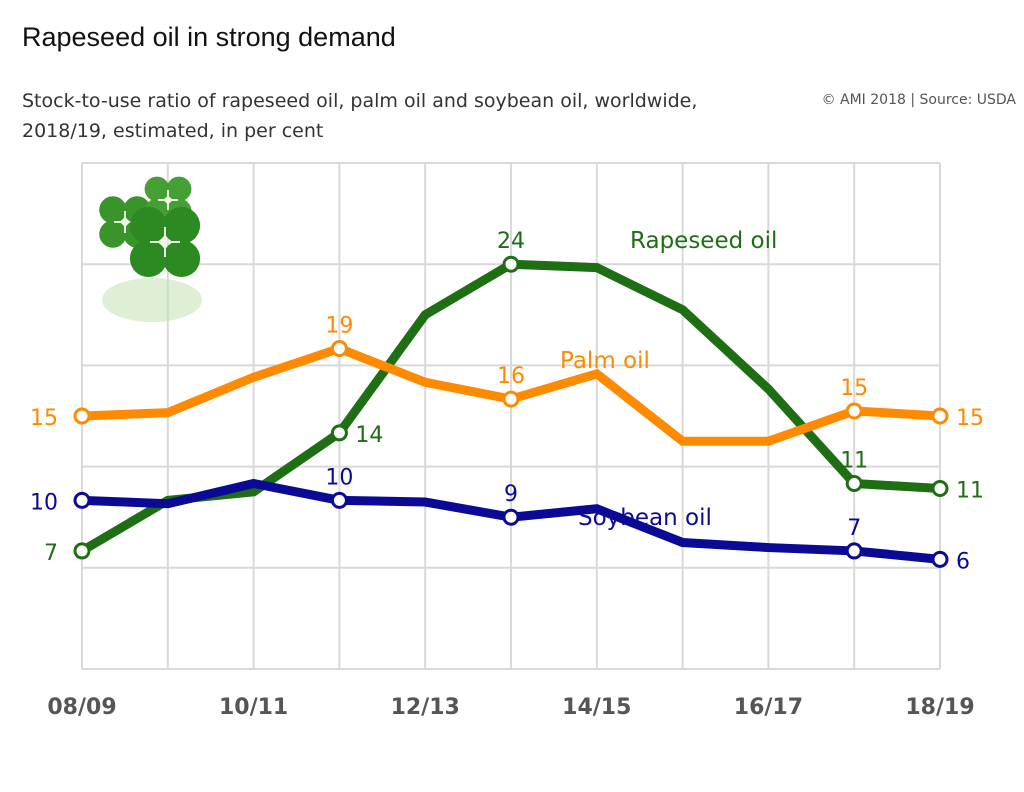 This screenshot has width=1024, height=792. I want to click on soybean-oil-value-label: 6, so click(963, 561).